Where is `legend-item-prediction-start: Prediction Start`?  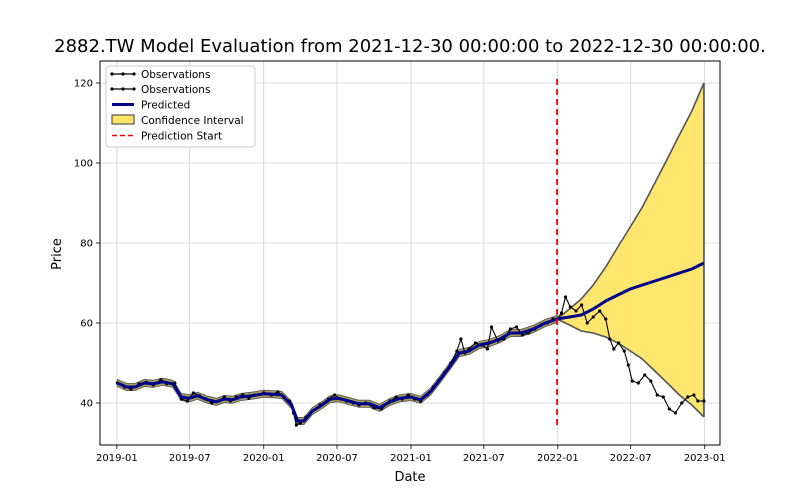 legend-item-prediction-start: Prediction Start is located at coordinates (167, 137).